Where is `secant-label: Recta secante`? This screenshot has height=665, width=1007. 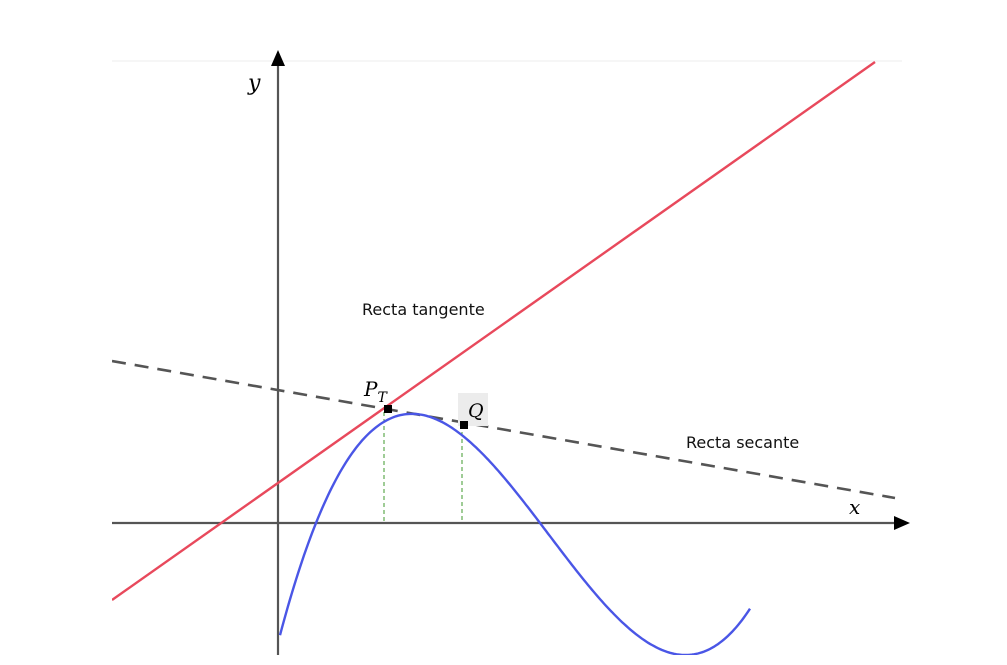
secant-label: Recta secante is located at coordinates (742, 442).